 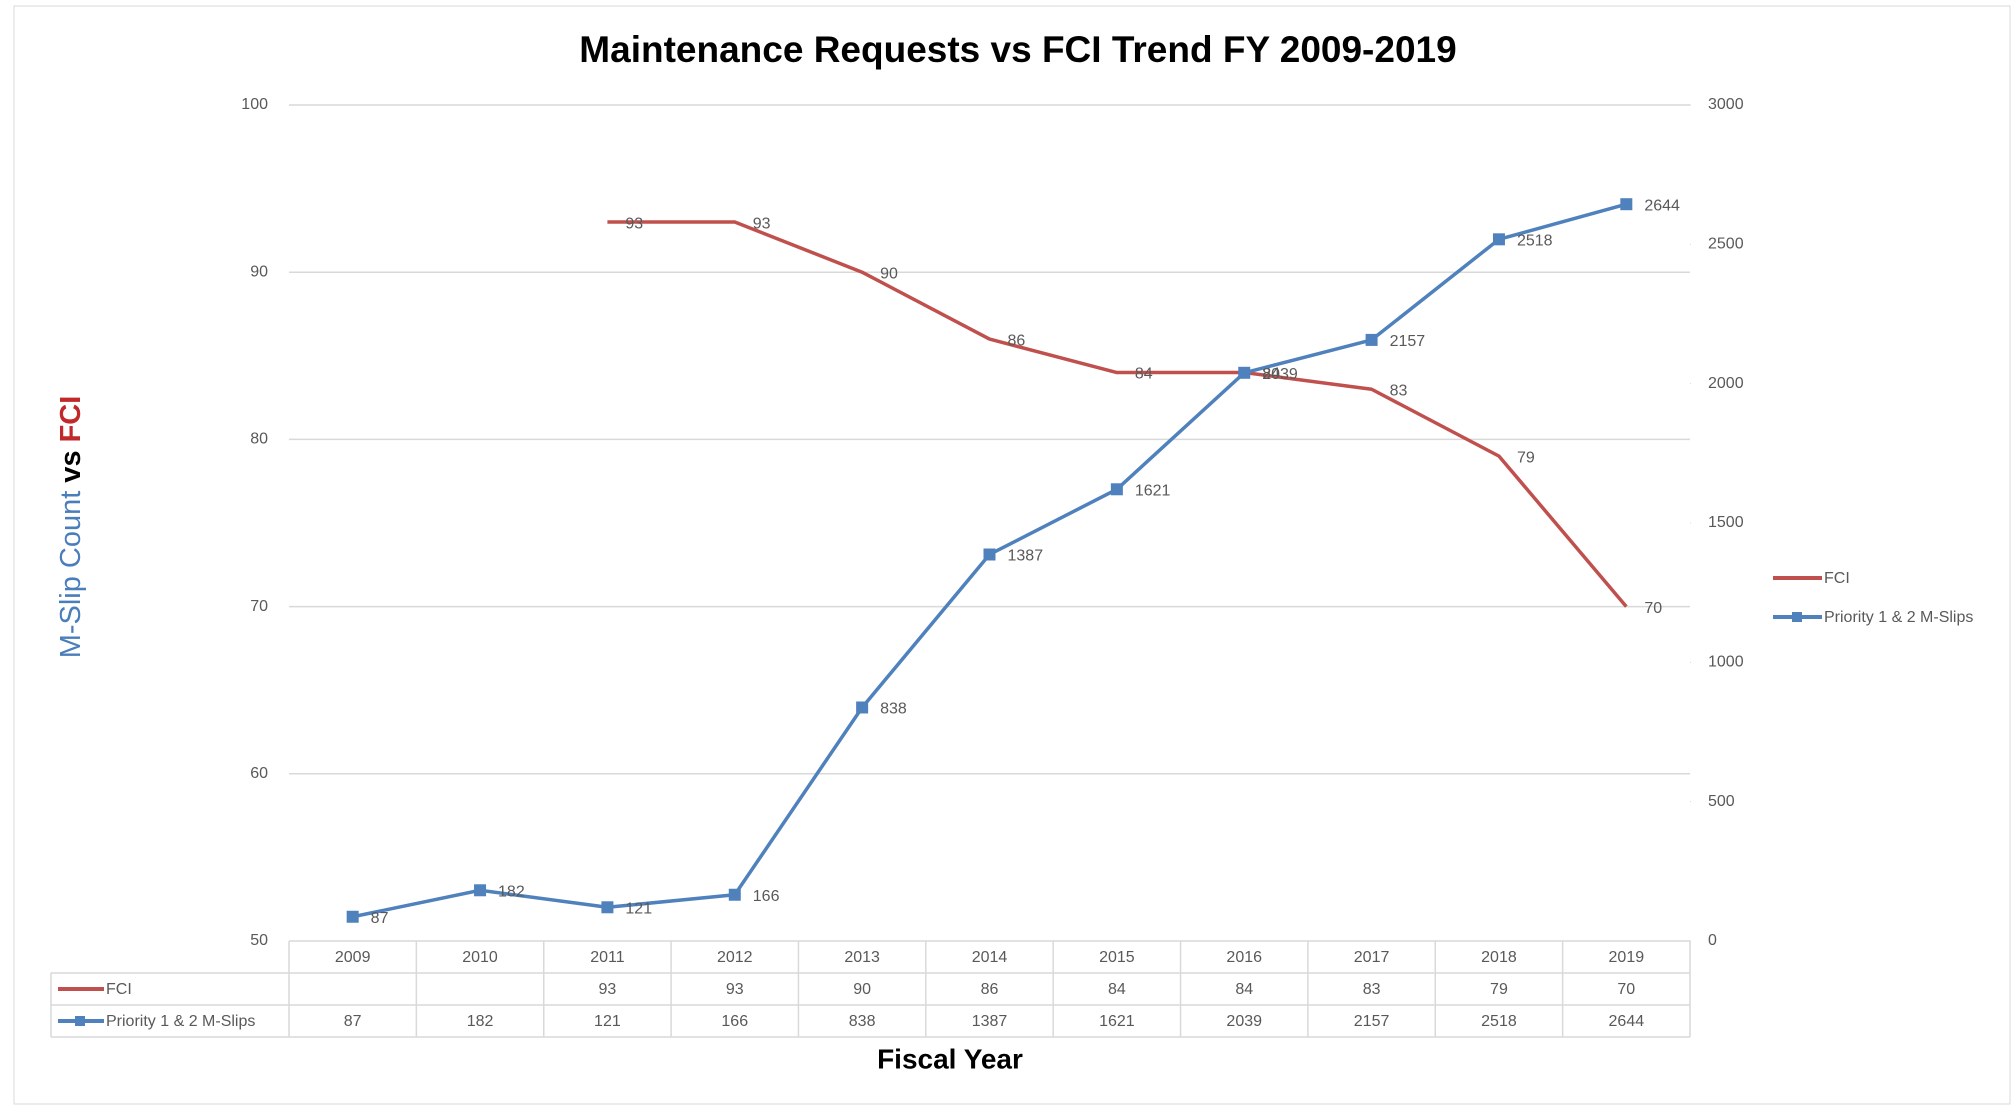 What do you see at coordinates (1535, 241) in the screenshot?
I see `data-label: 2518` at bounding box center [1535, 241].